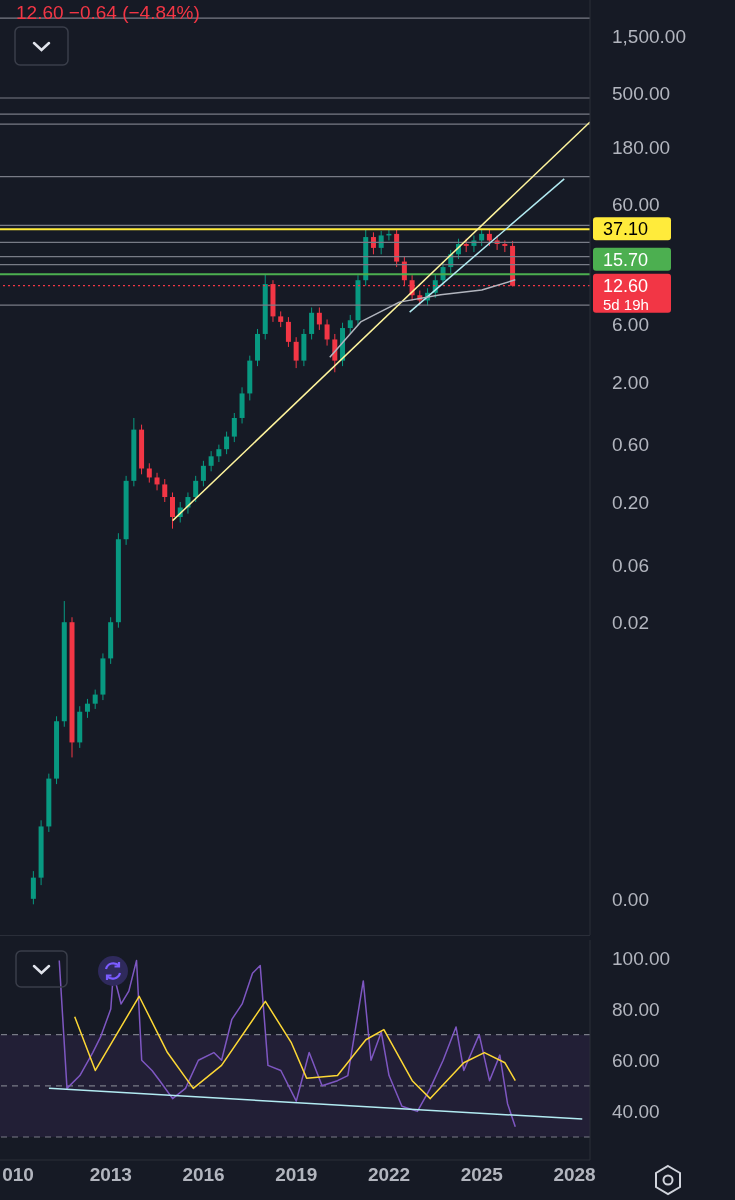 The width and height of the screenshot is (735, 1200). I want to click on x-tick-label: 2028, so click(574, 1175).